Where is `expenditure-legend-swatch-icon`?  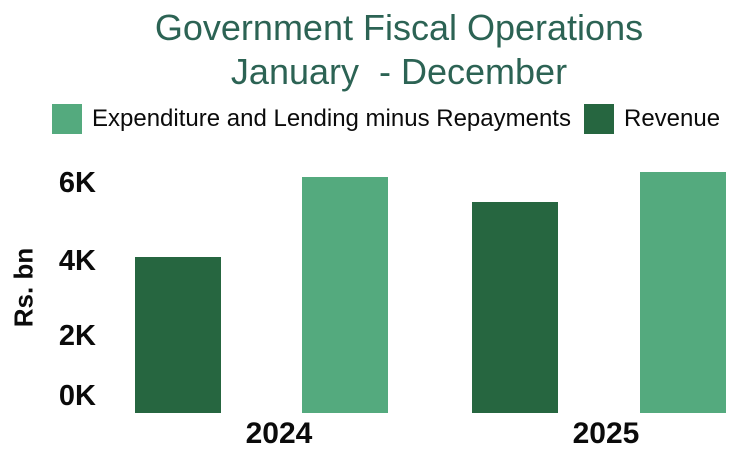 expenditure-legend-swatch-icon is located at coordinates (67, 119).